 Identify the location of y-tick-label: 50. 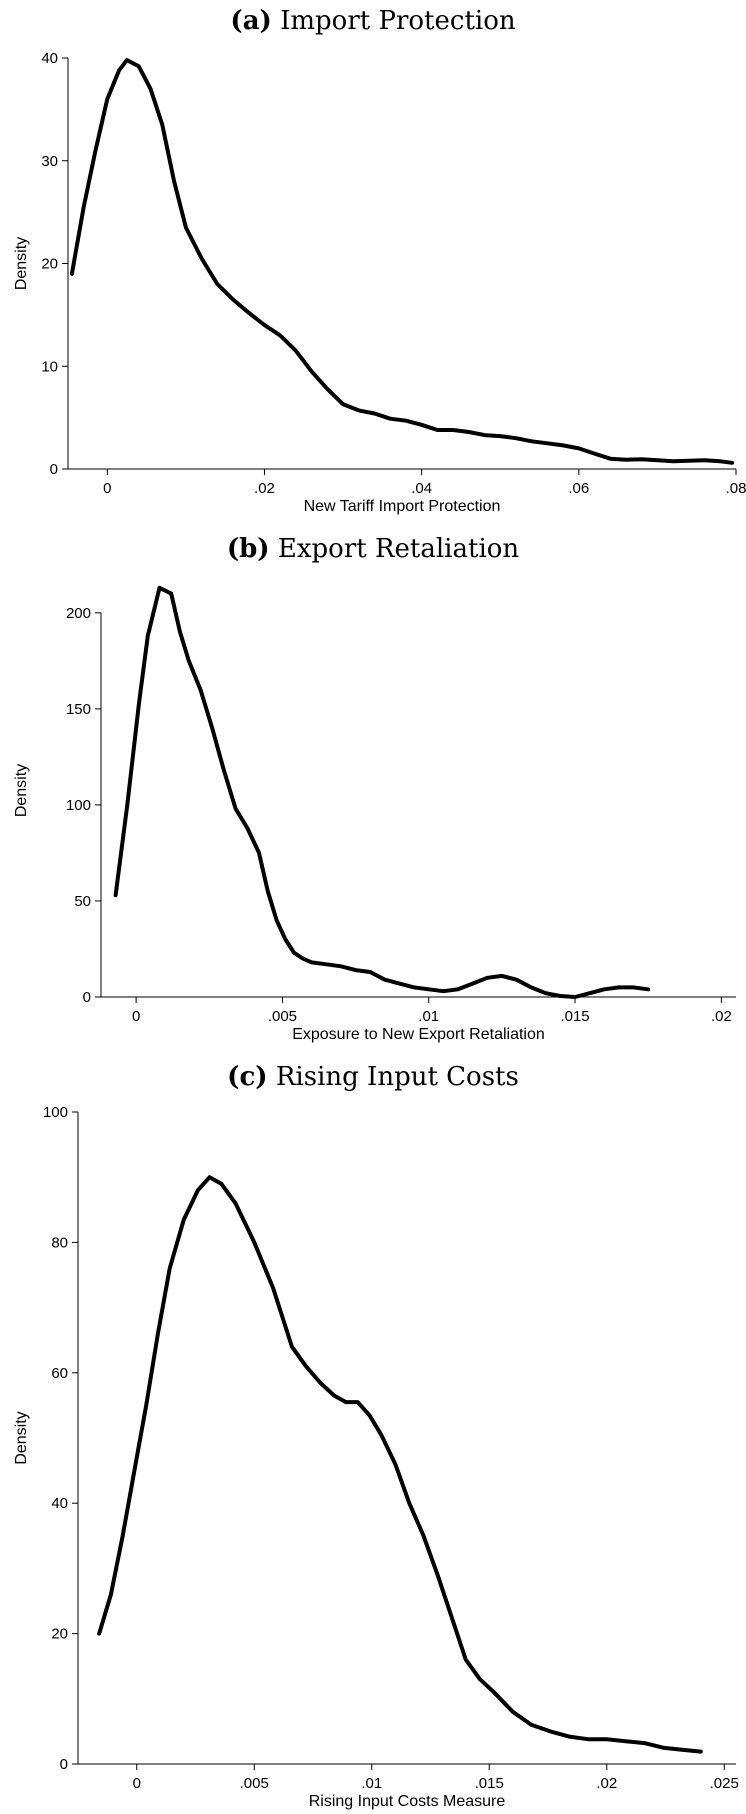
(82, 901).